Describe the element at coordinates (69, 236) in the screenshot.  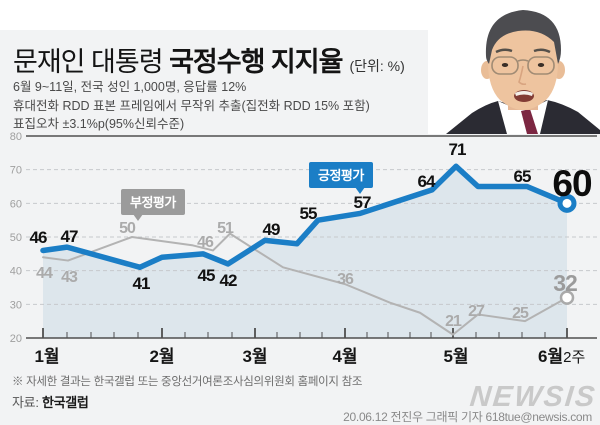
I see `positive-value-label: 47` at that location.